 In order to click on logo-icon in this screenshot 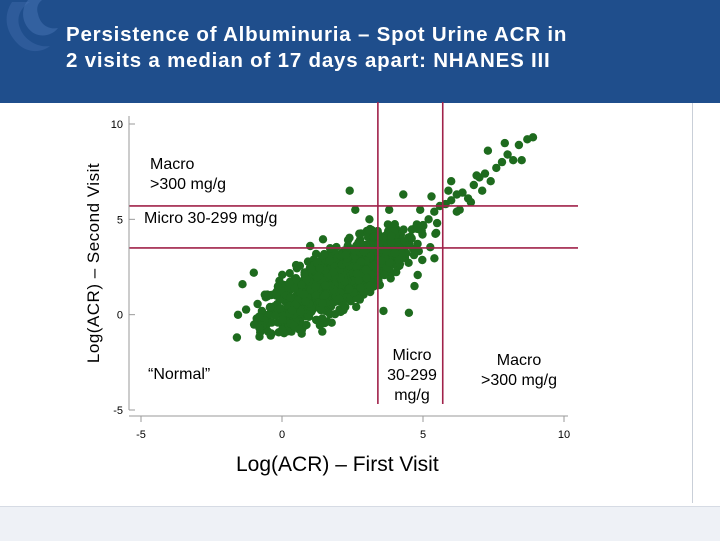, I will do `click(32, 26)`.